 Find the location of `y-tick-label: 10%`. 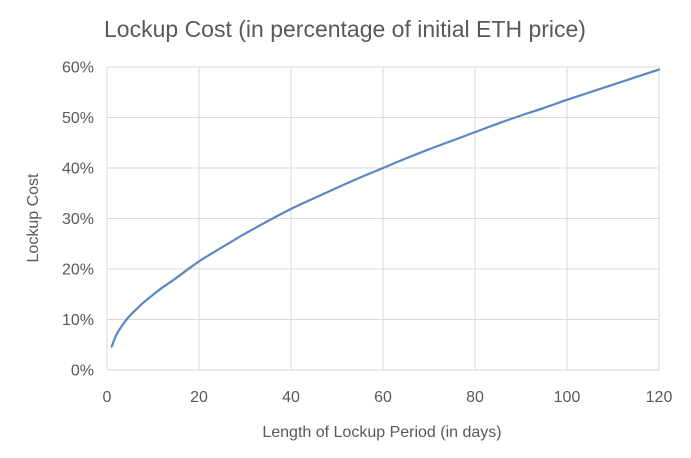

y-tick-label: 10% is located at coordinates (78, 320).